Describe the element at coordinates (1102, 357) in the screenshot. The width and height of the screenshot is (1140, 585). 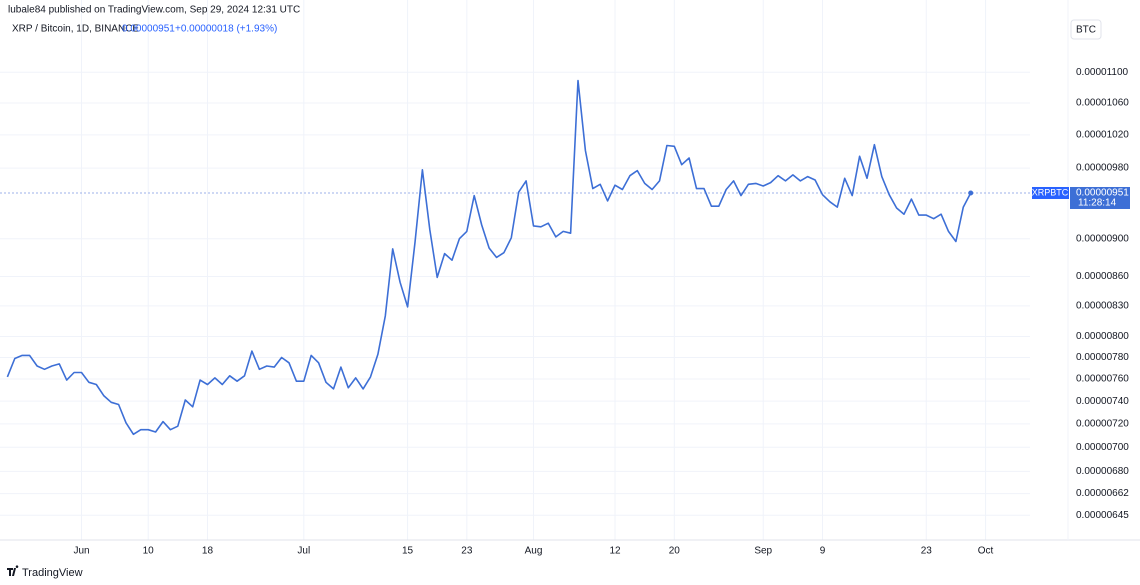
I see `y-tick-label: 0.00000780` at that location.